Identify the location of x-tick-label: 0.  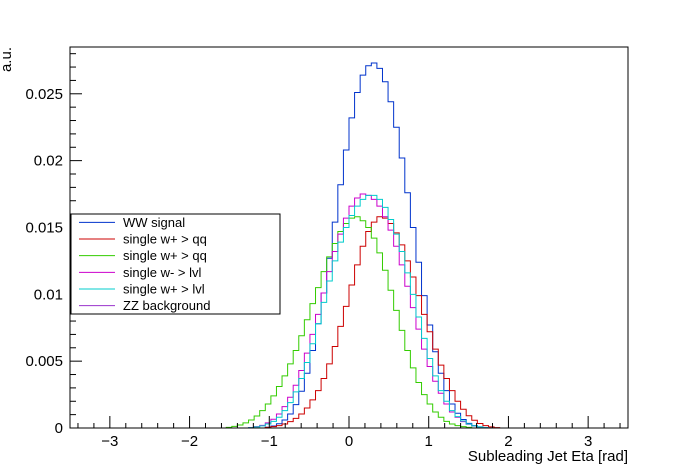
(349, 441).